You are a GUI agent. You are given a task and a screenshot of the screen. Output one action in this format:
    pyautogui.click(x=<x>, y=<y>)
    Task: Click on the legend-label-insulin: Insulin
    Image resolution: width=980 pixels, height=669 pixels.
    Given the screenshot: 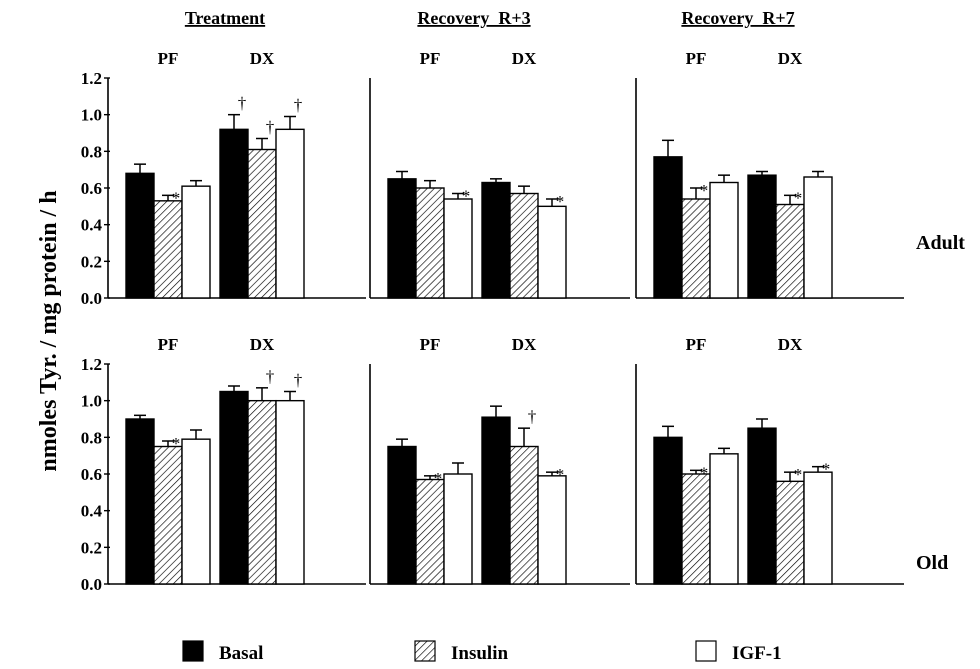 What is the action you would take?
    pyautogui.click(x=479, y=653)
    